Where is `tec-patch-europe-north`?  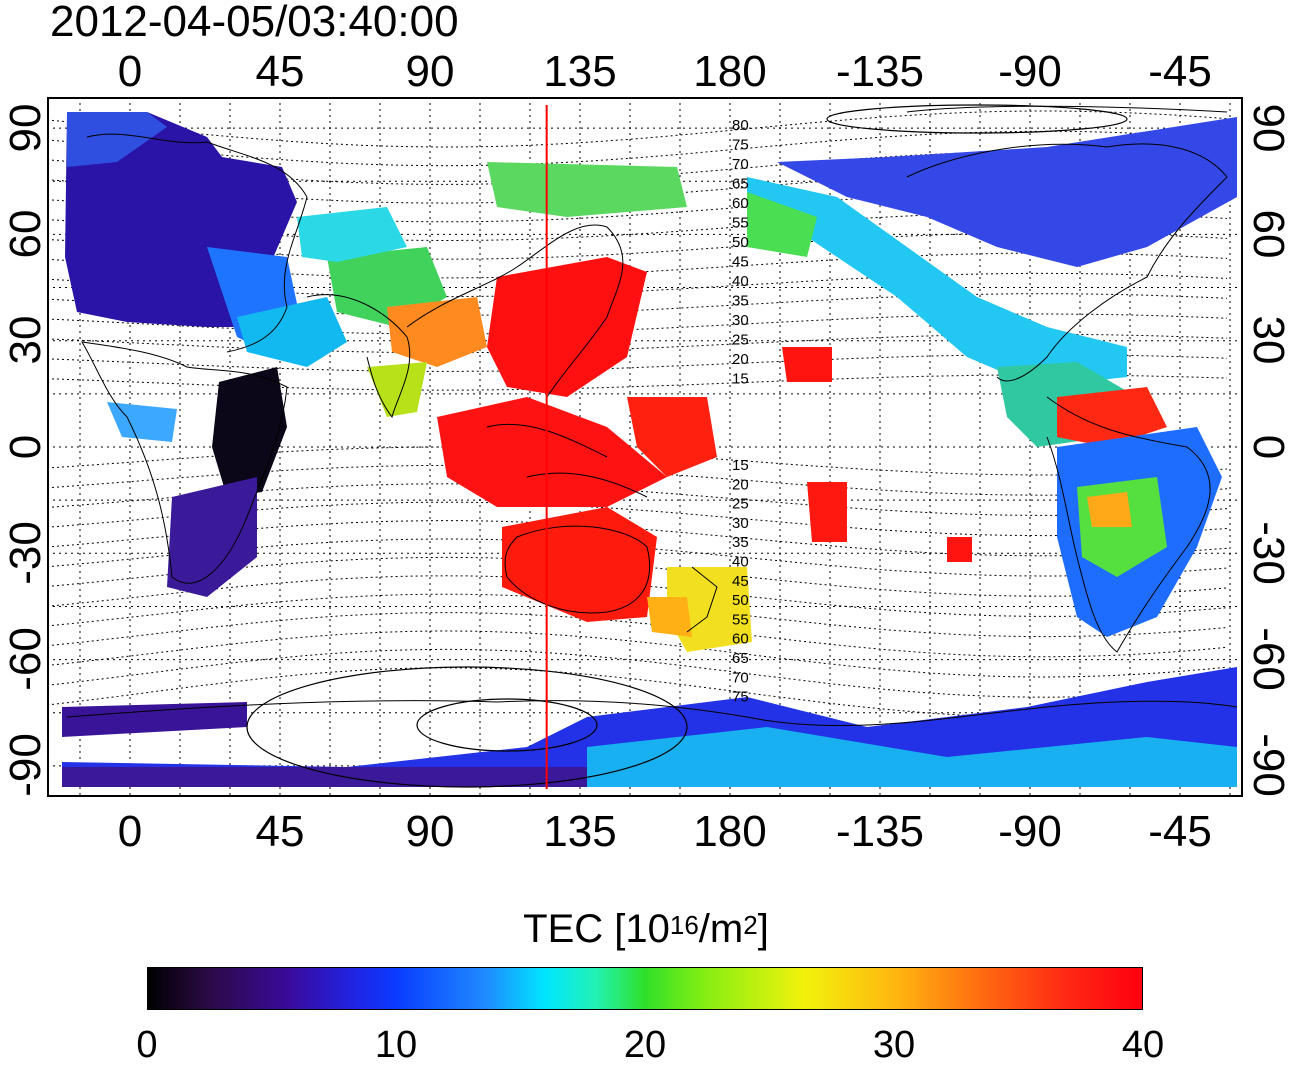 tec-patch-europe-north is located at coordinates (117, 139).